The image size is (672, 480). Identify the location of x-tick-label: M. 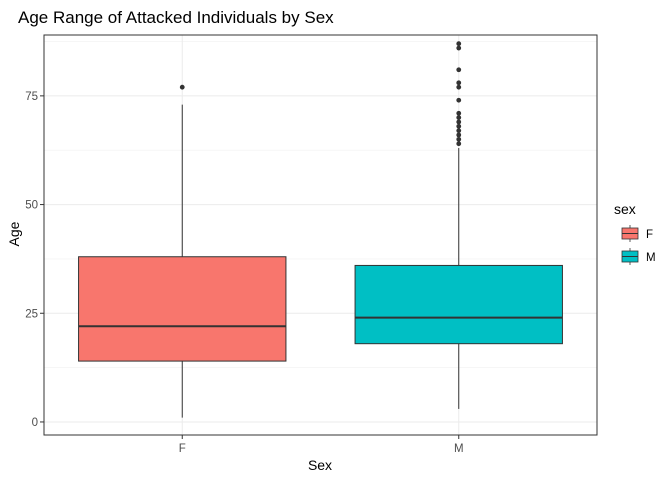
(459, 449).